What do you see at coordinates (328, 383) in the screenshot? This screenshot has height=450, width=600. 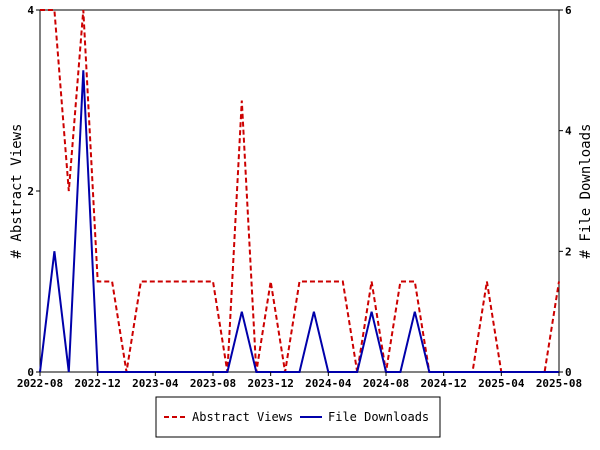 I see `x-tick-label: 2024-04` at bounding box center [328, 383].